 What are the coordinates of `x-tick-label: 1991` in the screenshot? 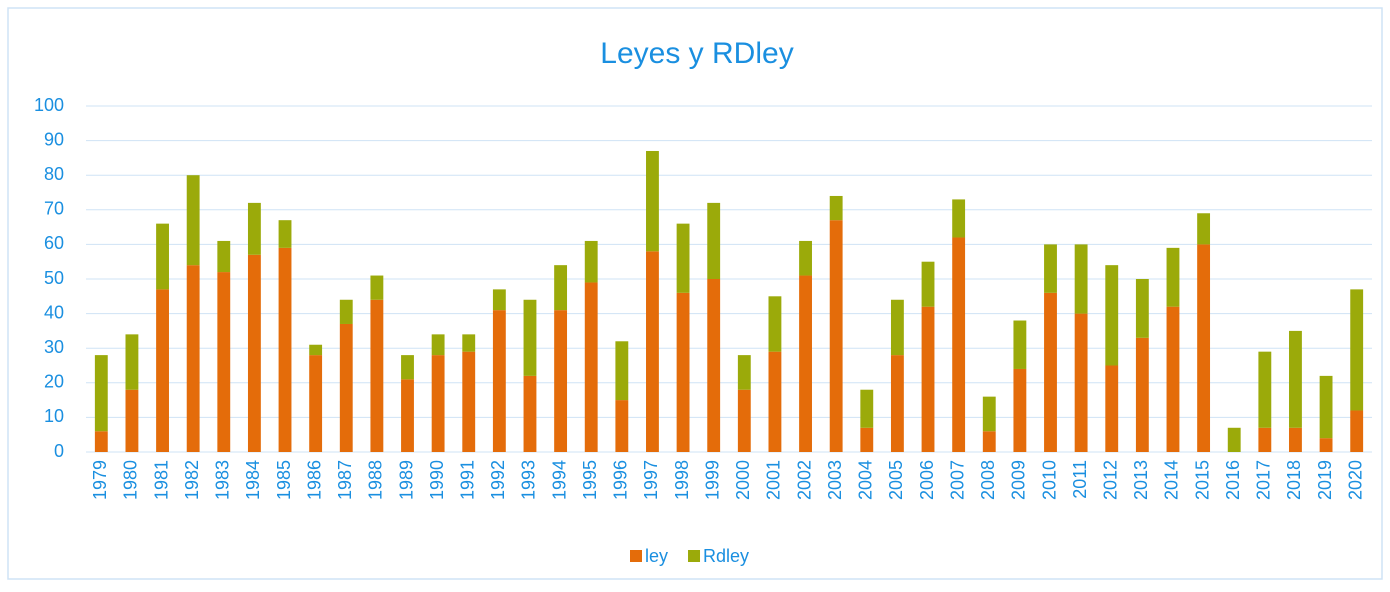 It's located at (467, 480).